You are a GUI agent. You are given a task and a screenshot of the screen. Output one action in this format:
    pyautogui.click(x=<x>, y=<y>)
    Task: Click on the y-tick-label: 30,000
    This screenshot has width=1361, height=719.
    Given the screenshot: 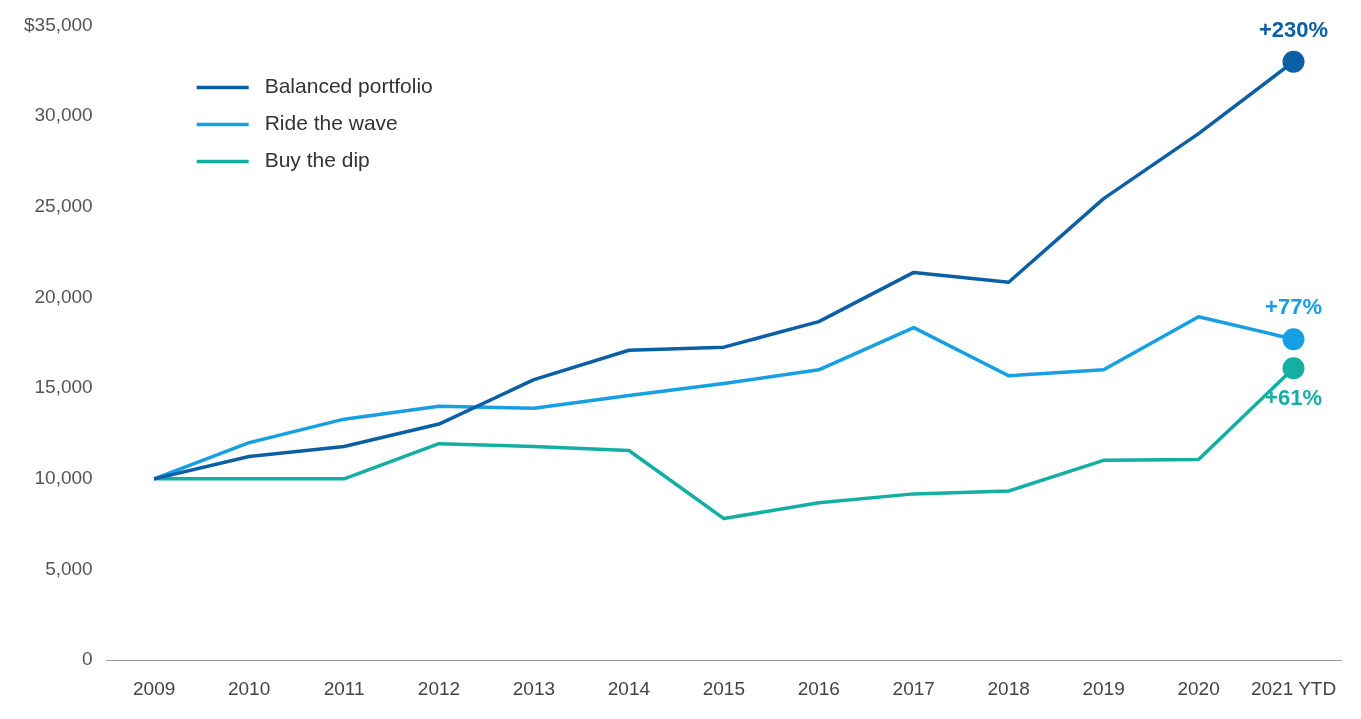 What is the action you would take?
    pyautogui.click(x=63, y=115)
    